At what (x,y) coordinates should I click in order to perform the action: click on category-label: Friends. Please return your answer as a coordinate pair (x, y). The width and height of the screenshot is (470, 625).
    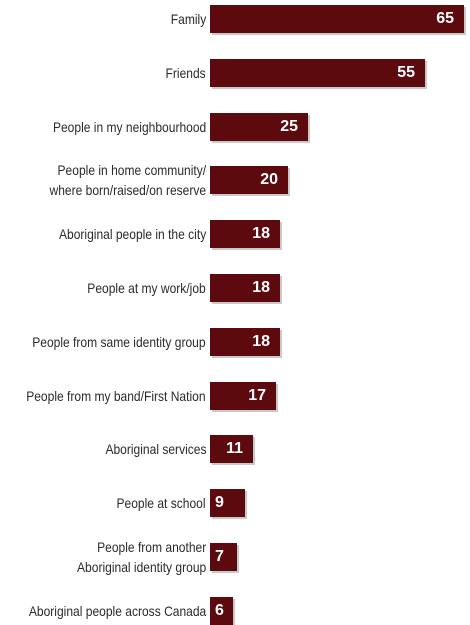
    Looking at the image, I should click on (185, 72).